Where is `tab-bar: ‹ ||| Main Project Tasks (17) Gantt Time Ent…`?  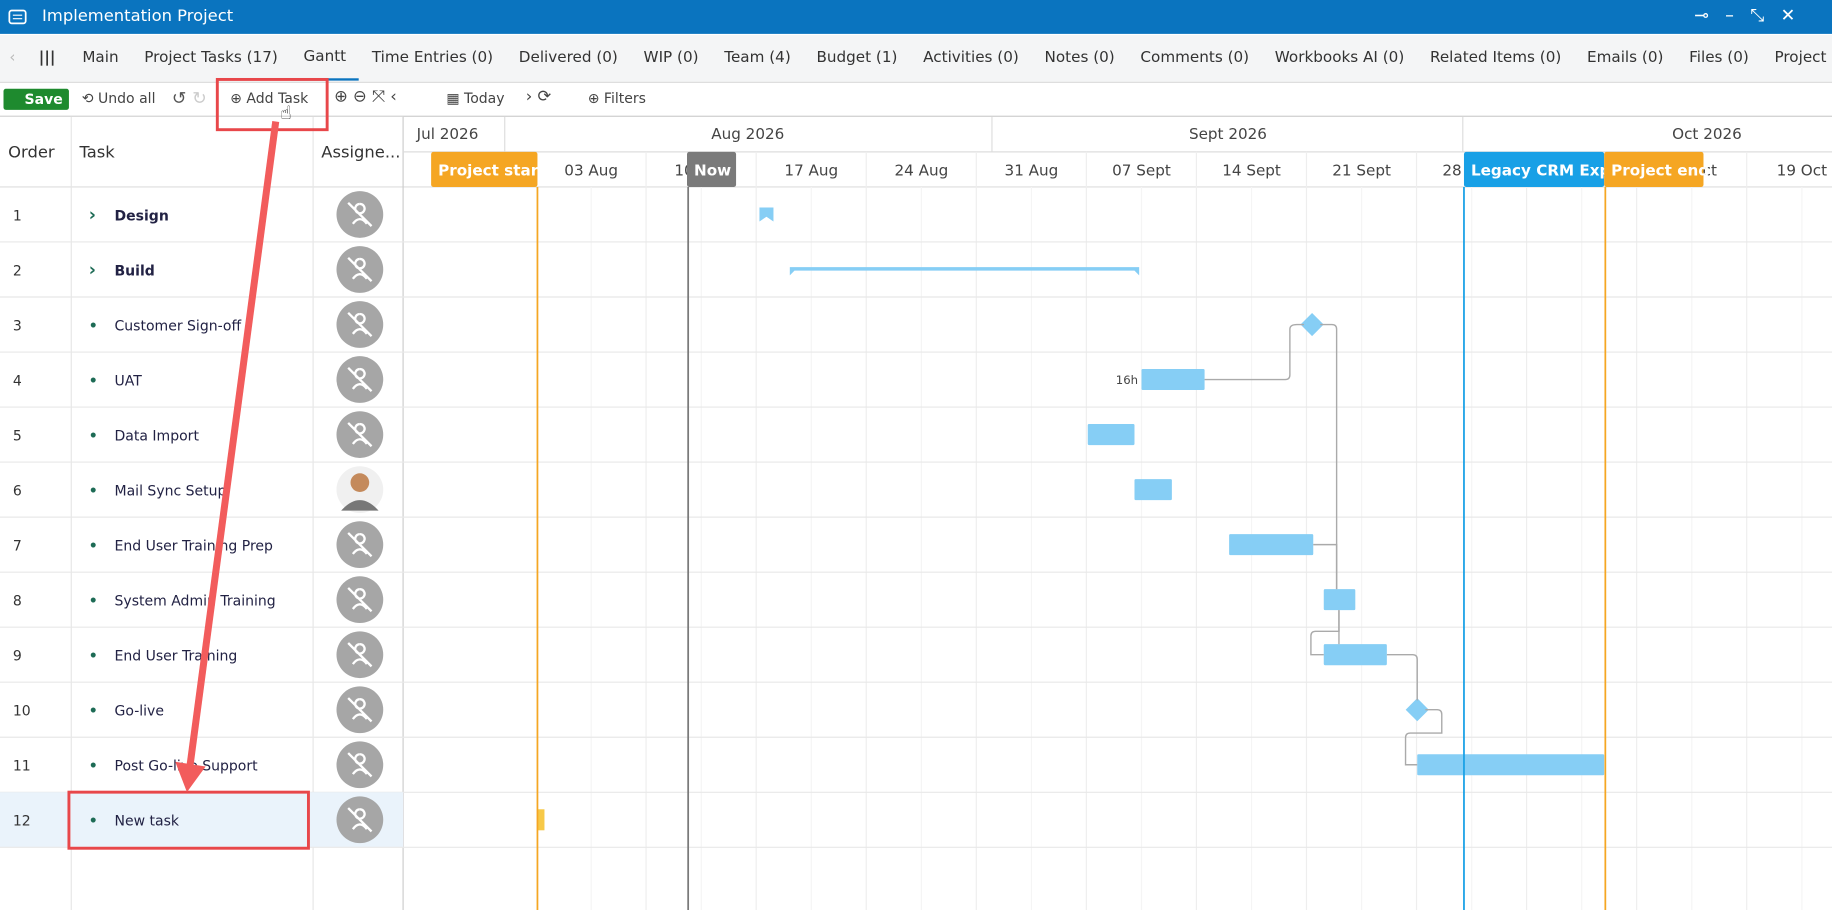 tab-bar: ‹ ||| Main Project Tasks (17) Gantt Time Ent… is located at coordinates (916, 59).